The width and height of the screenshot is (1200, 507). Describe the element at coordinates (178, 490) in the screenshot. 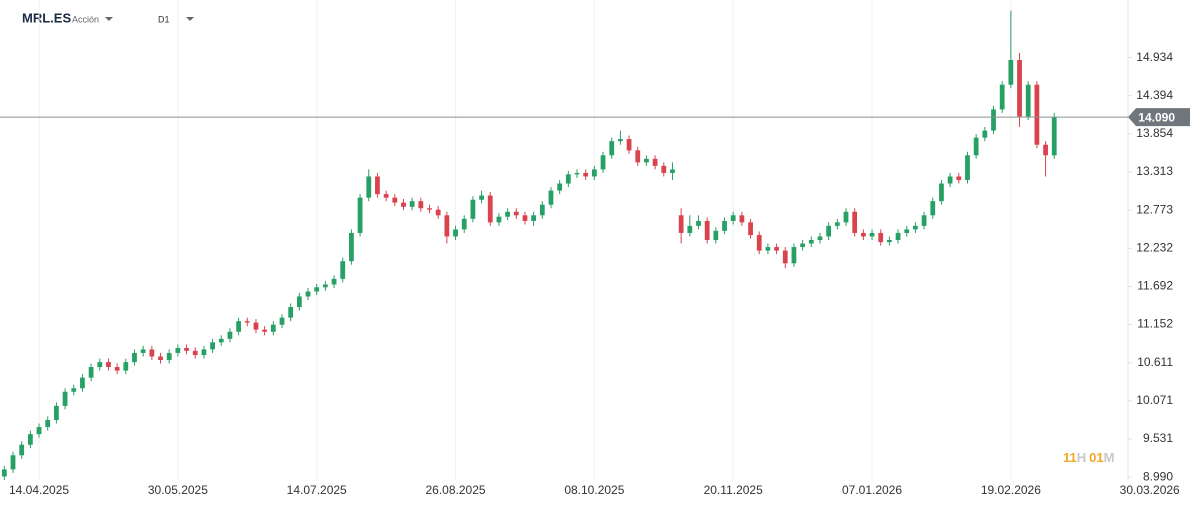

I see `x-tick-label: 30.05.2025` at that location.